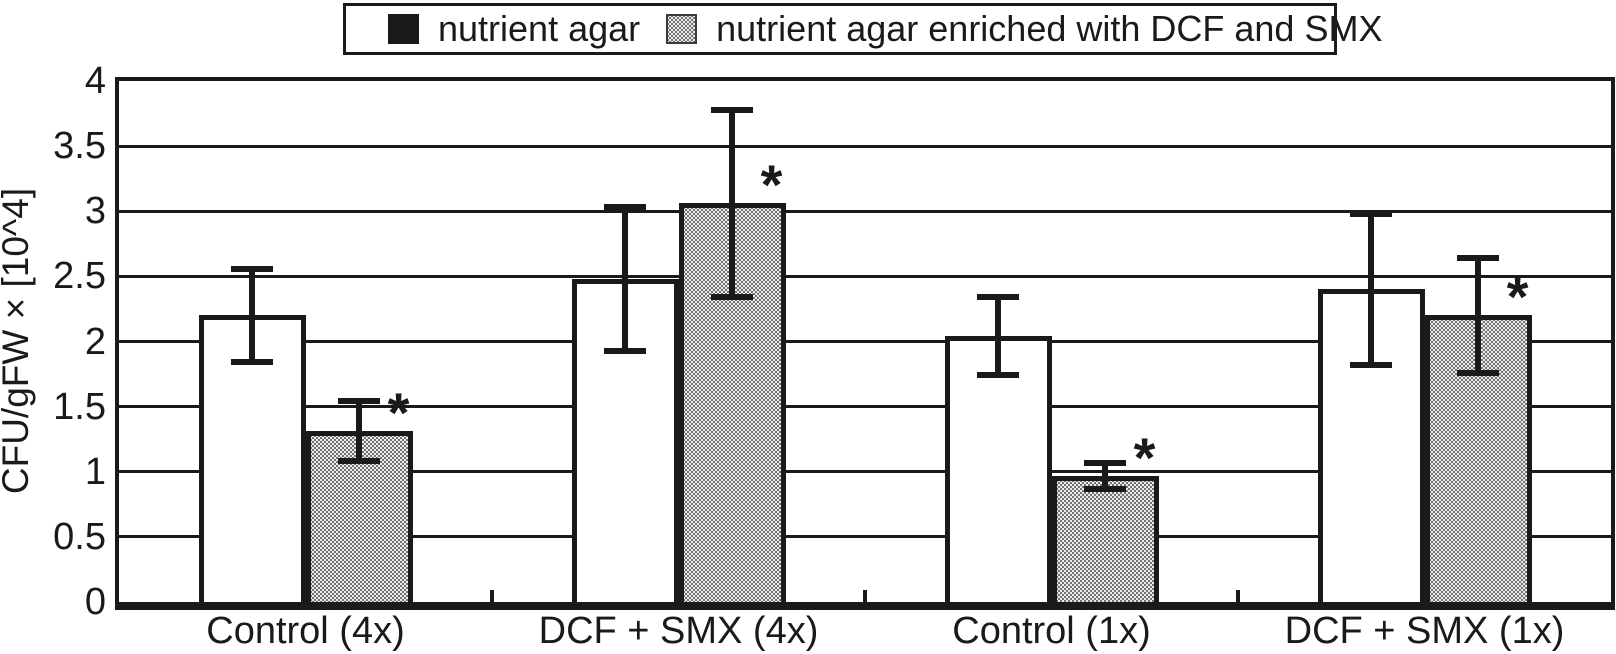  What do you see at coordinates (79, 146) in the screenshot?
I see `y-tick-label: 3.5` at bounding box center [79, 146].